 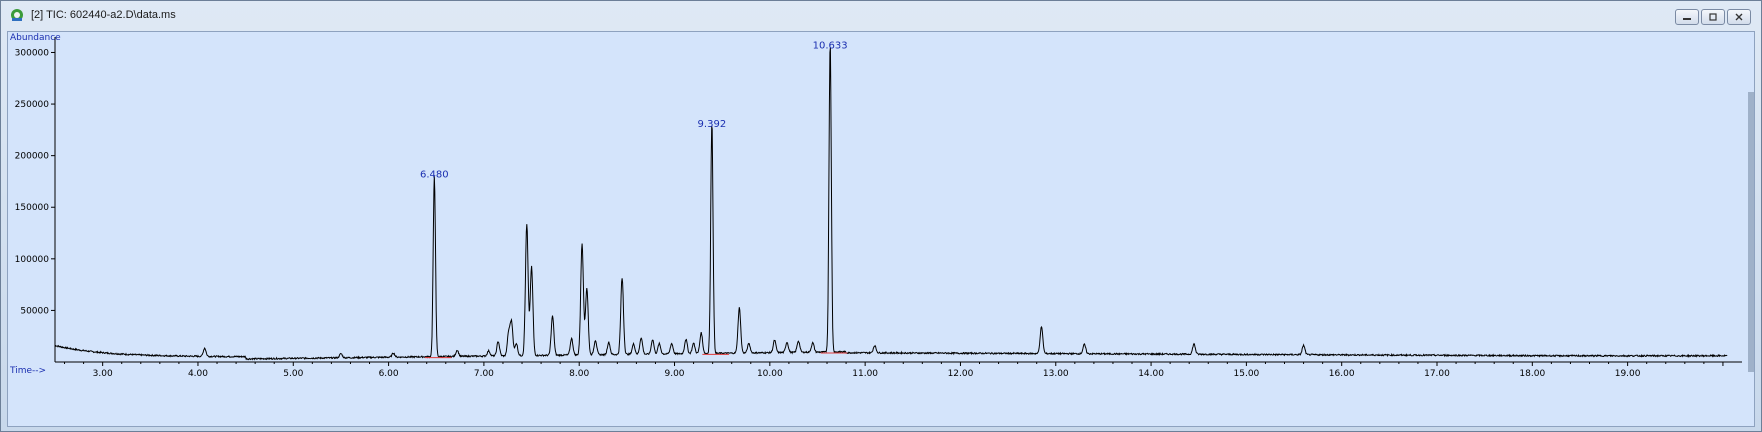 What do you see at coordinates (32, 157) in the screenshot?
I see `y-tick-label: 200000` at bounding box center [32, 157].